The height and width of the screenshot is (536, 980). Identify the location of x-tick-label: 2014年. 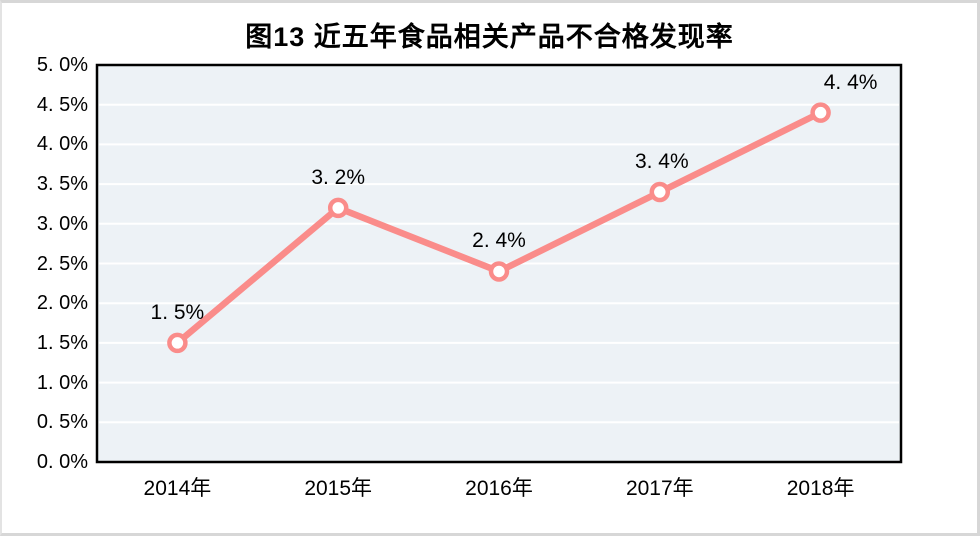
(177, 488).